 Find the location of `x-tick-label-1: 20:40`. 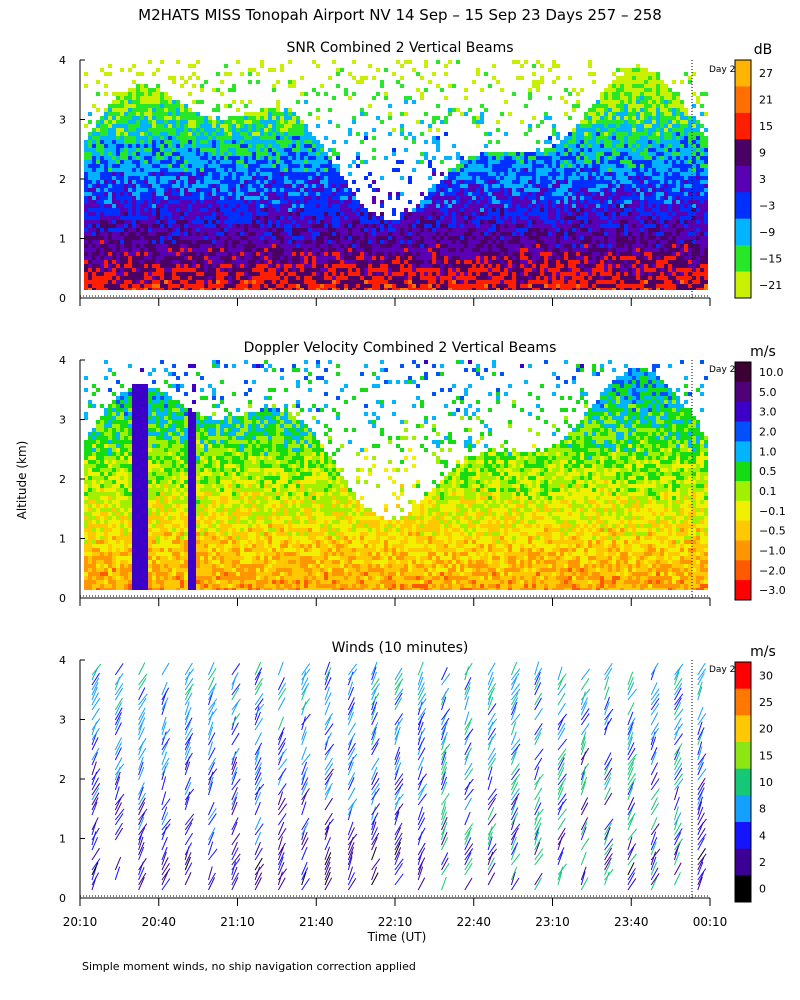

x-tick-label-1: 20:40 is located at coordinates (158, 922).